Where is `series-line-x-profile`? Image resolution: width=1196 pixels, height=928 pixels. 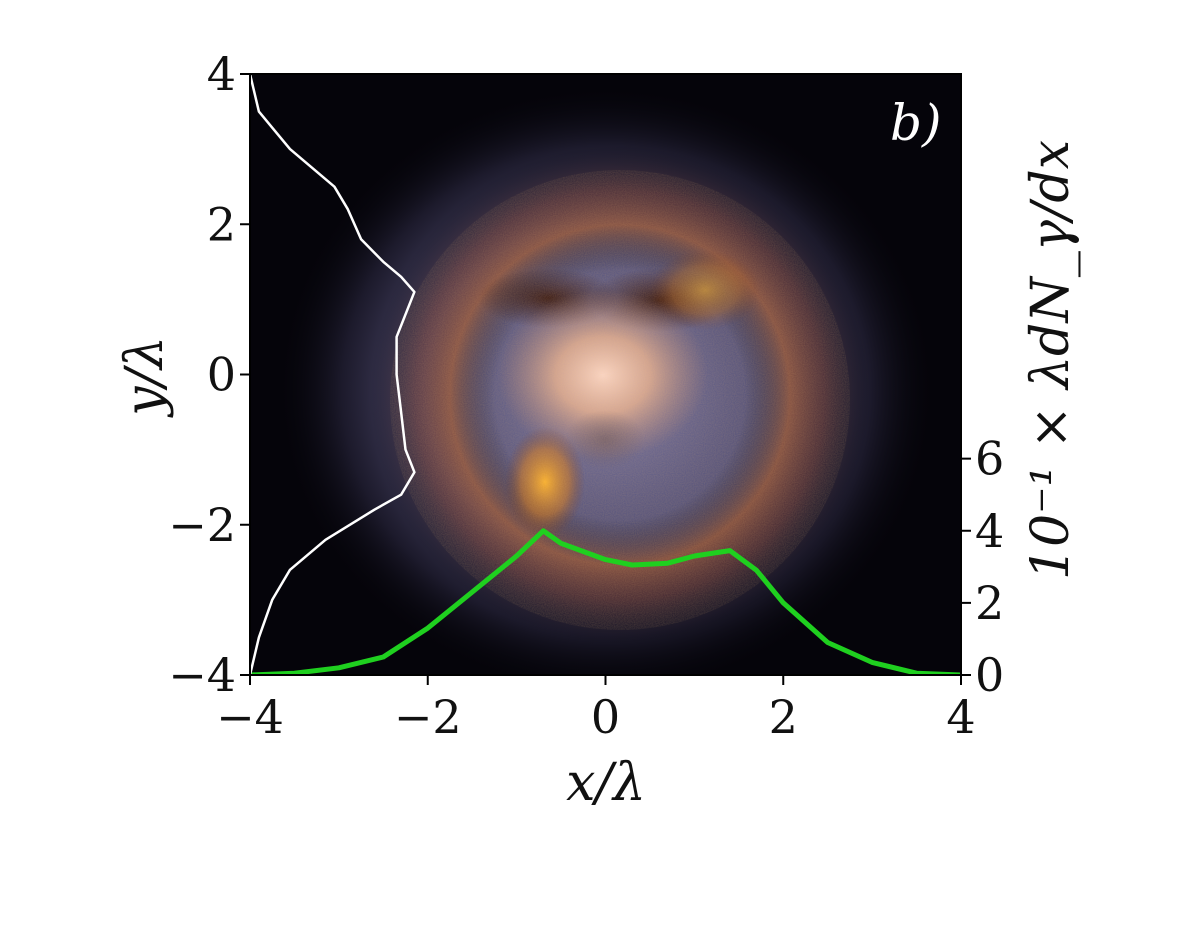
series-line-x-profile is located at coordinates (605, 601).